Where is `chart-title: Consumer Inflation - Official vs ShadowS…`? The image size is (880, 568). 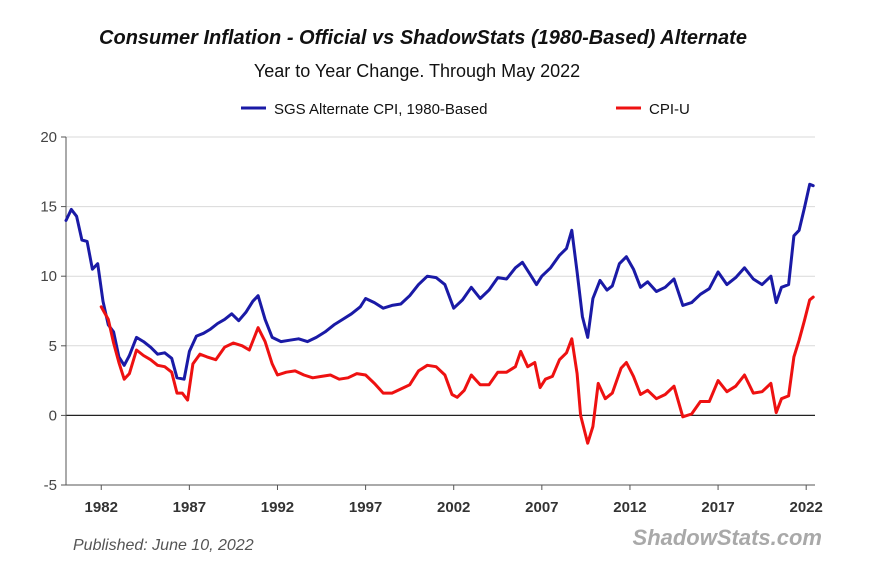 chart-title: Consumer Inflation - Official vs ShadowS… is located at coordinates (423, 38).